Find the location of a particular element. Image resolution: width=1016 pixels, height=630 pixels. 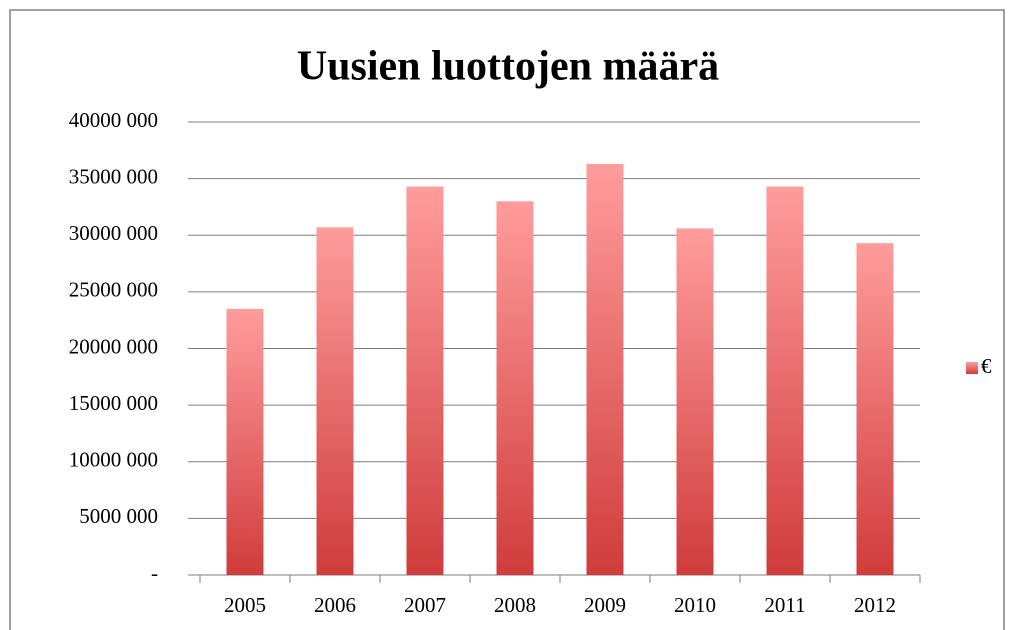

x-tick-label: 2011 is located at coordinates (784, 605).